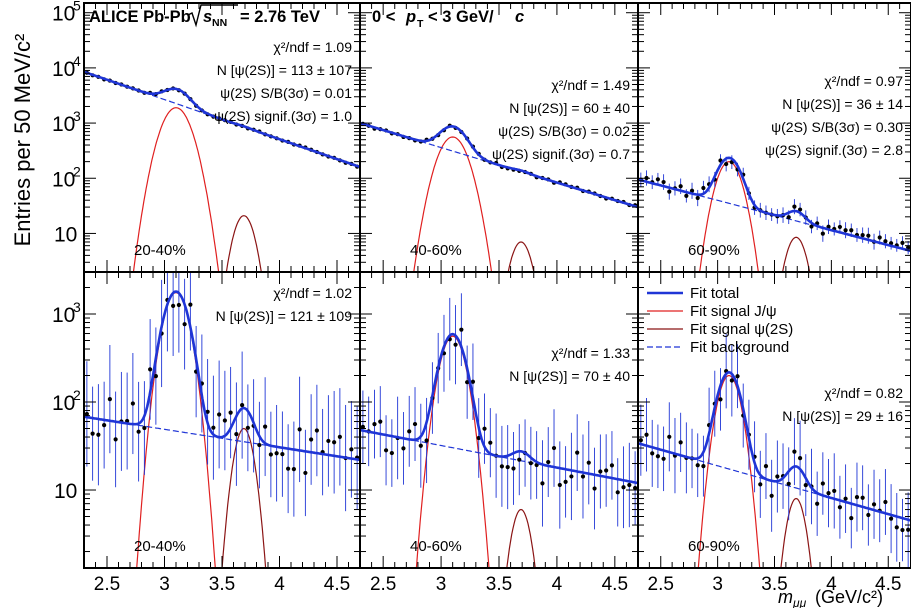  I want to click on pt-pre: 0 <, so click(383, 17).